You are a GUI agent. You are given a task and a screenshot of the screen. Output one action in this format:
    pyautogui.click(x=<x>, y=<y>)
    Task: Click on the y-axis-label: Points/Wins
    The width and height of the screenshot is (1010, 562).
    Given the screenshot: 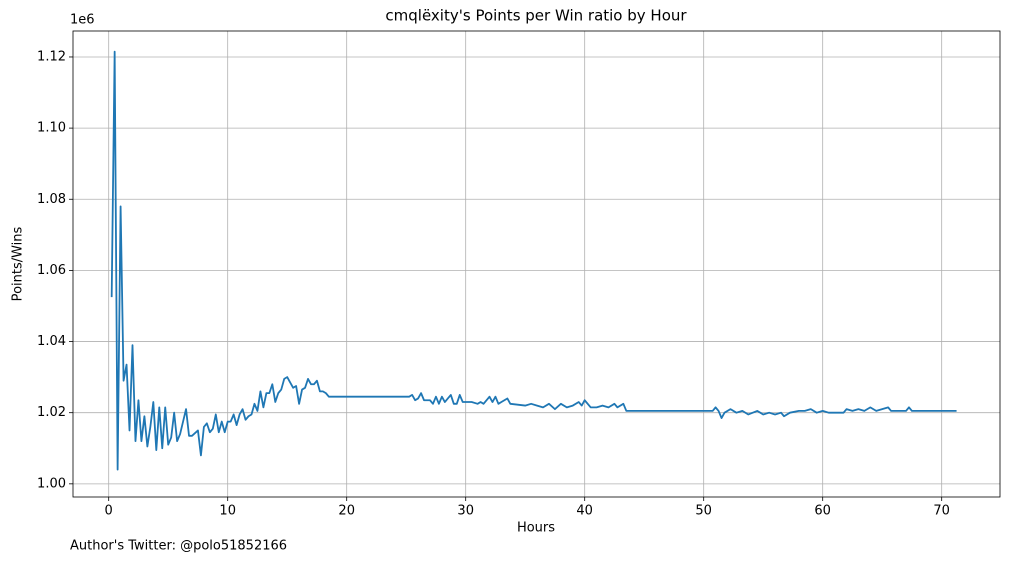 What is the action you would take?
    pyautogui.click(x=18, y=263)
    